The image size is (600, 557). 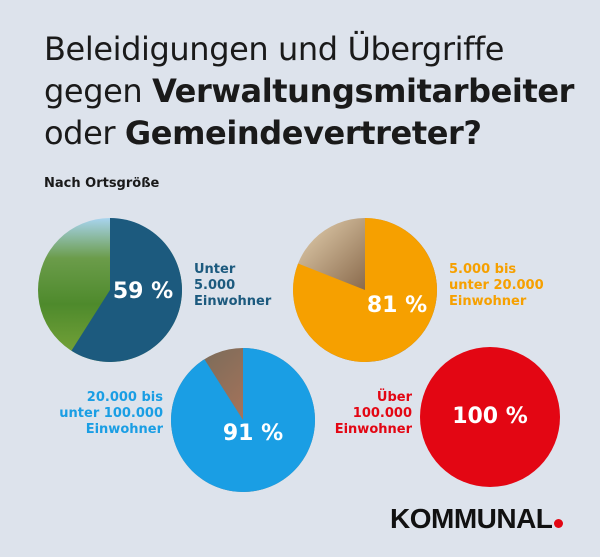 I want to click on category-label-line: 20.000 bis, so click(x=124, y=397).